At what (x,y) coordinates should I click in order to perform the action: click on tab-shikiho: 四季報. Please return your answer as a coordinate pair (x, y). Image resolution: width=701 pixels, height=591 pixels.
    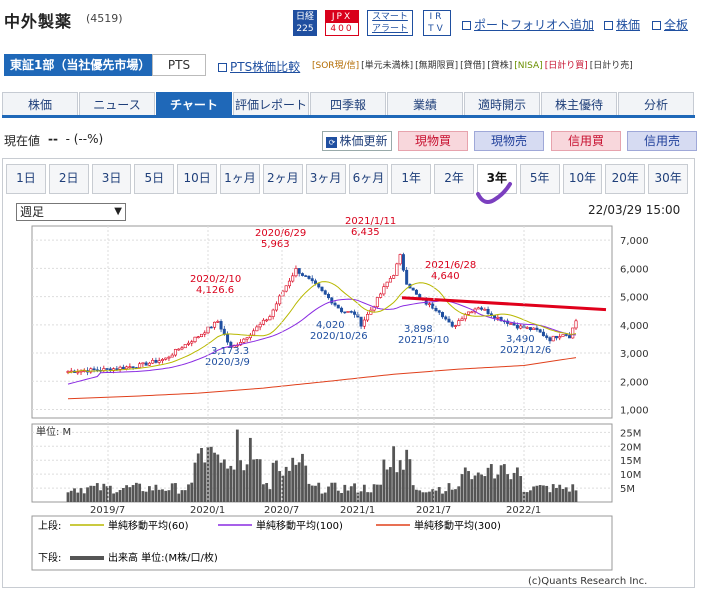
    Looking at the image, I should click on (348, 103).